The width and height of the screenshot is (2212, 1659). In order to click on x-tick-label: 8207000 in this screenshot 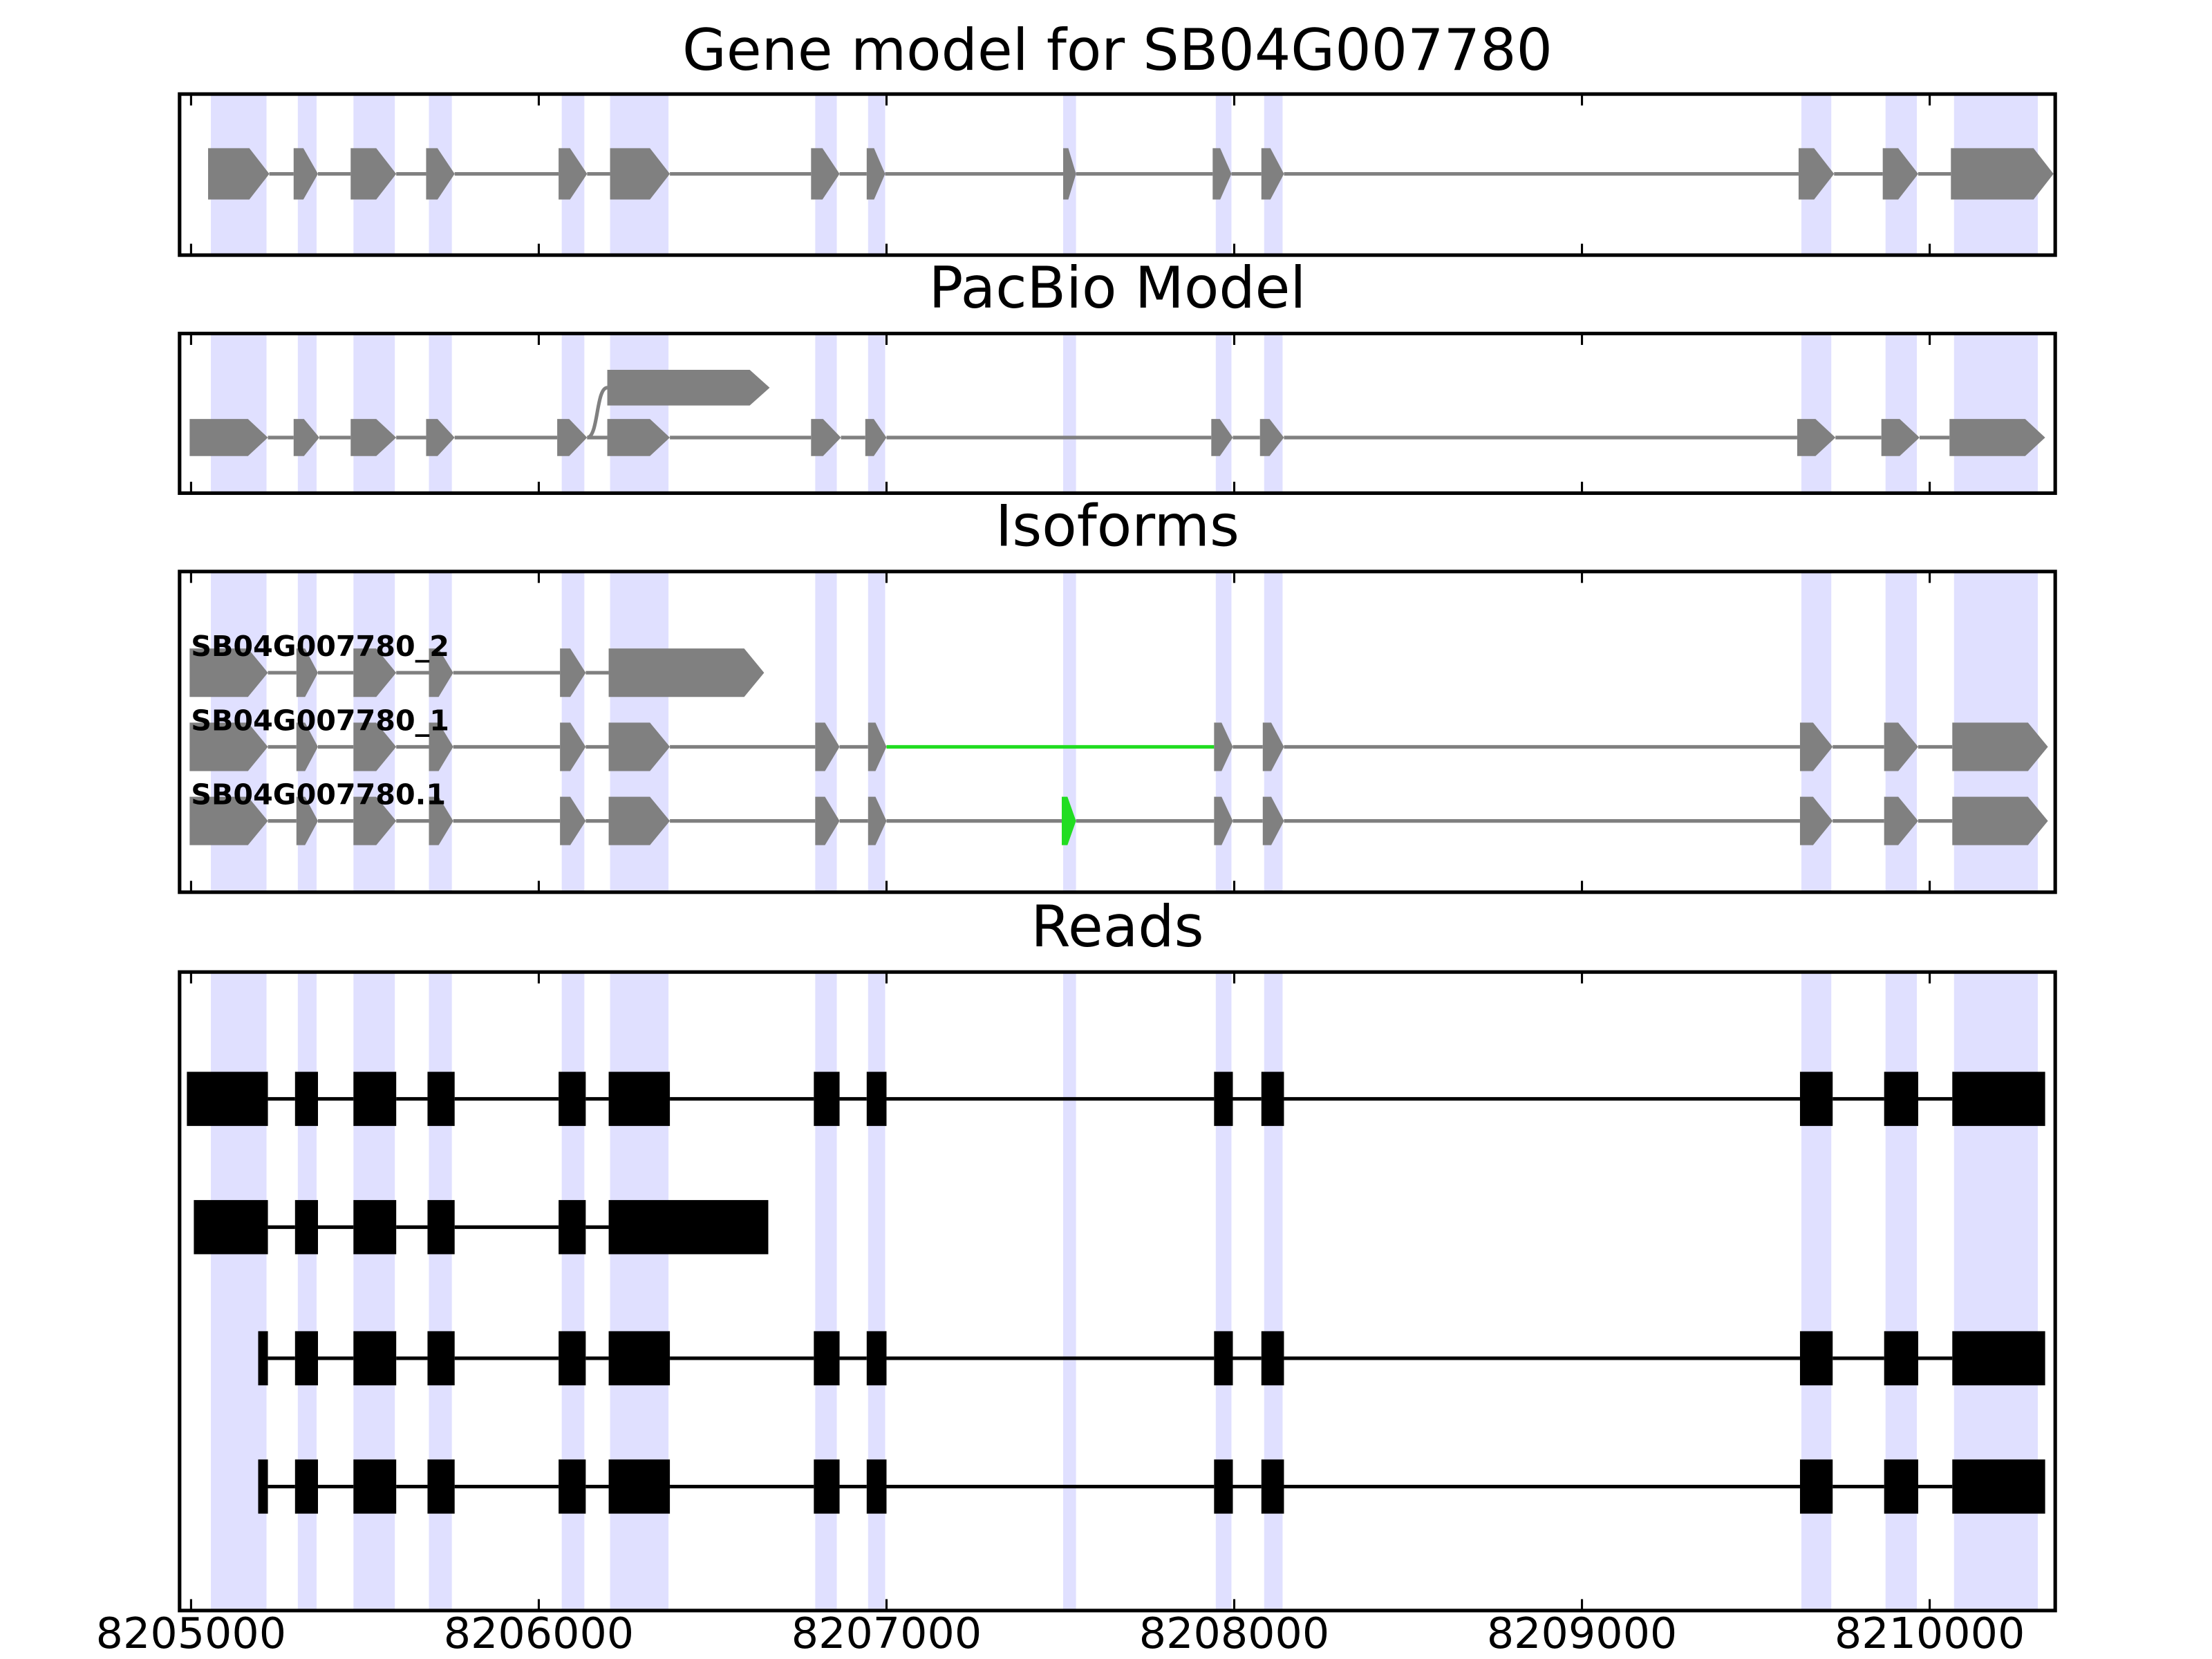, I will do `click(887, 1633)`.